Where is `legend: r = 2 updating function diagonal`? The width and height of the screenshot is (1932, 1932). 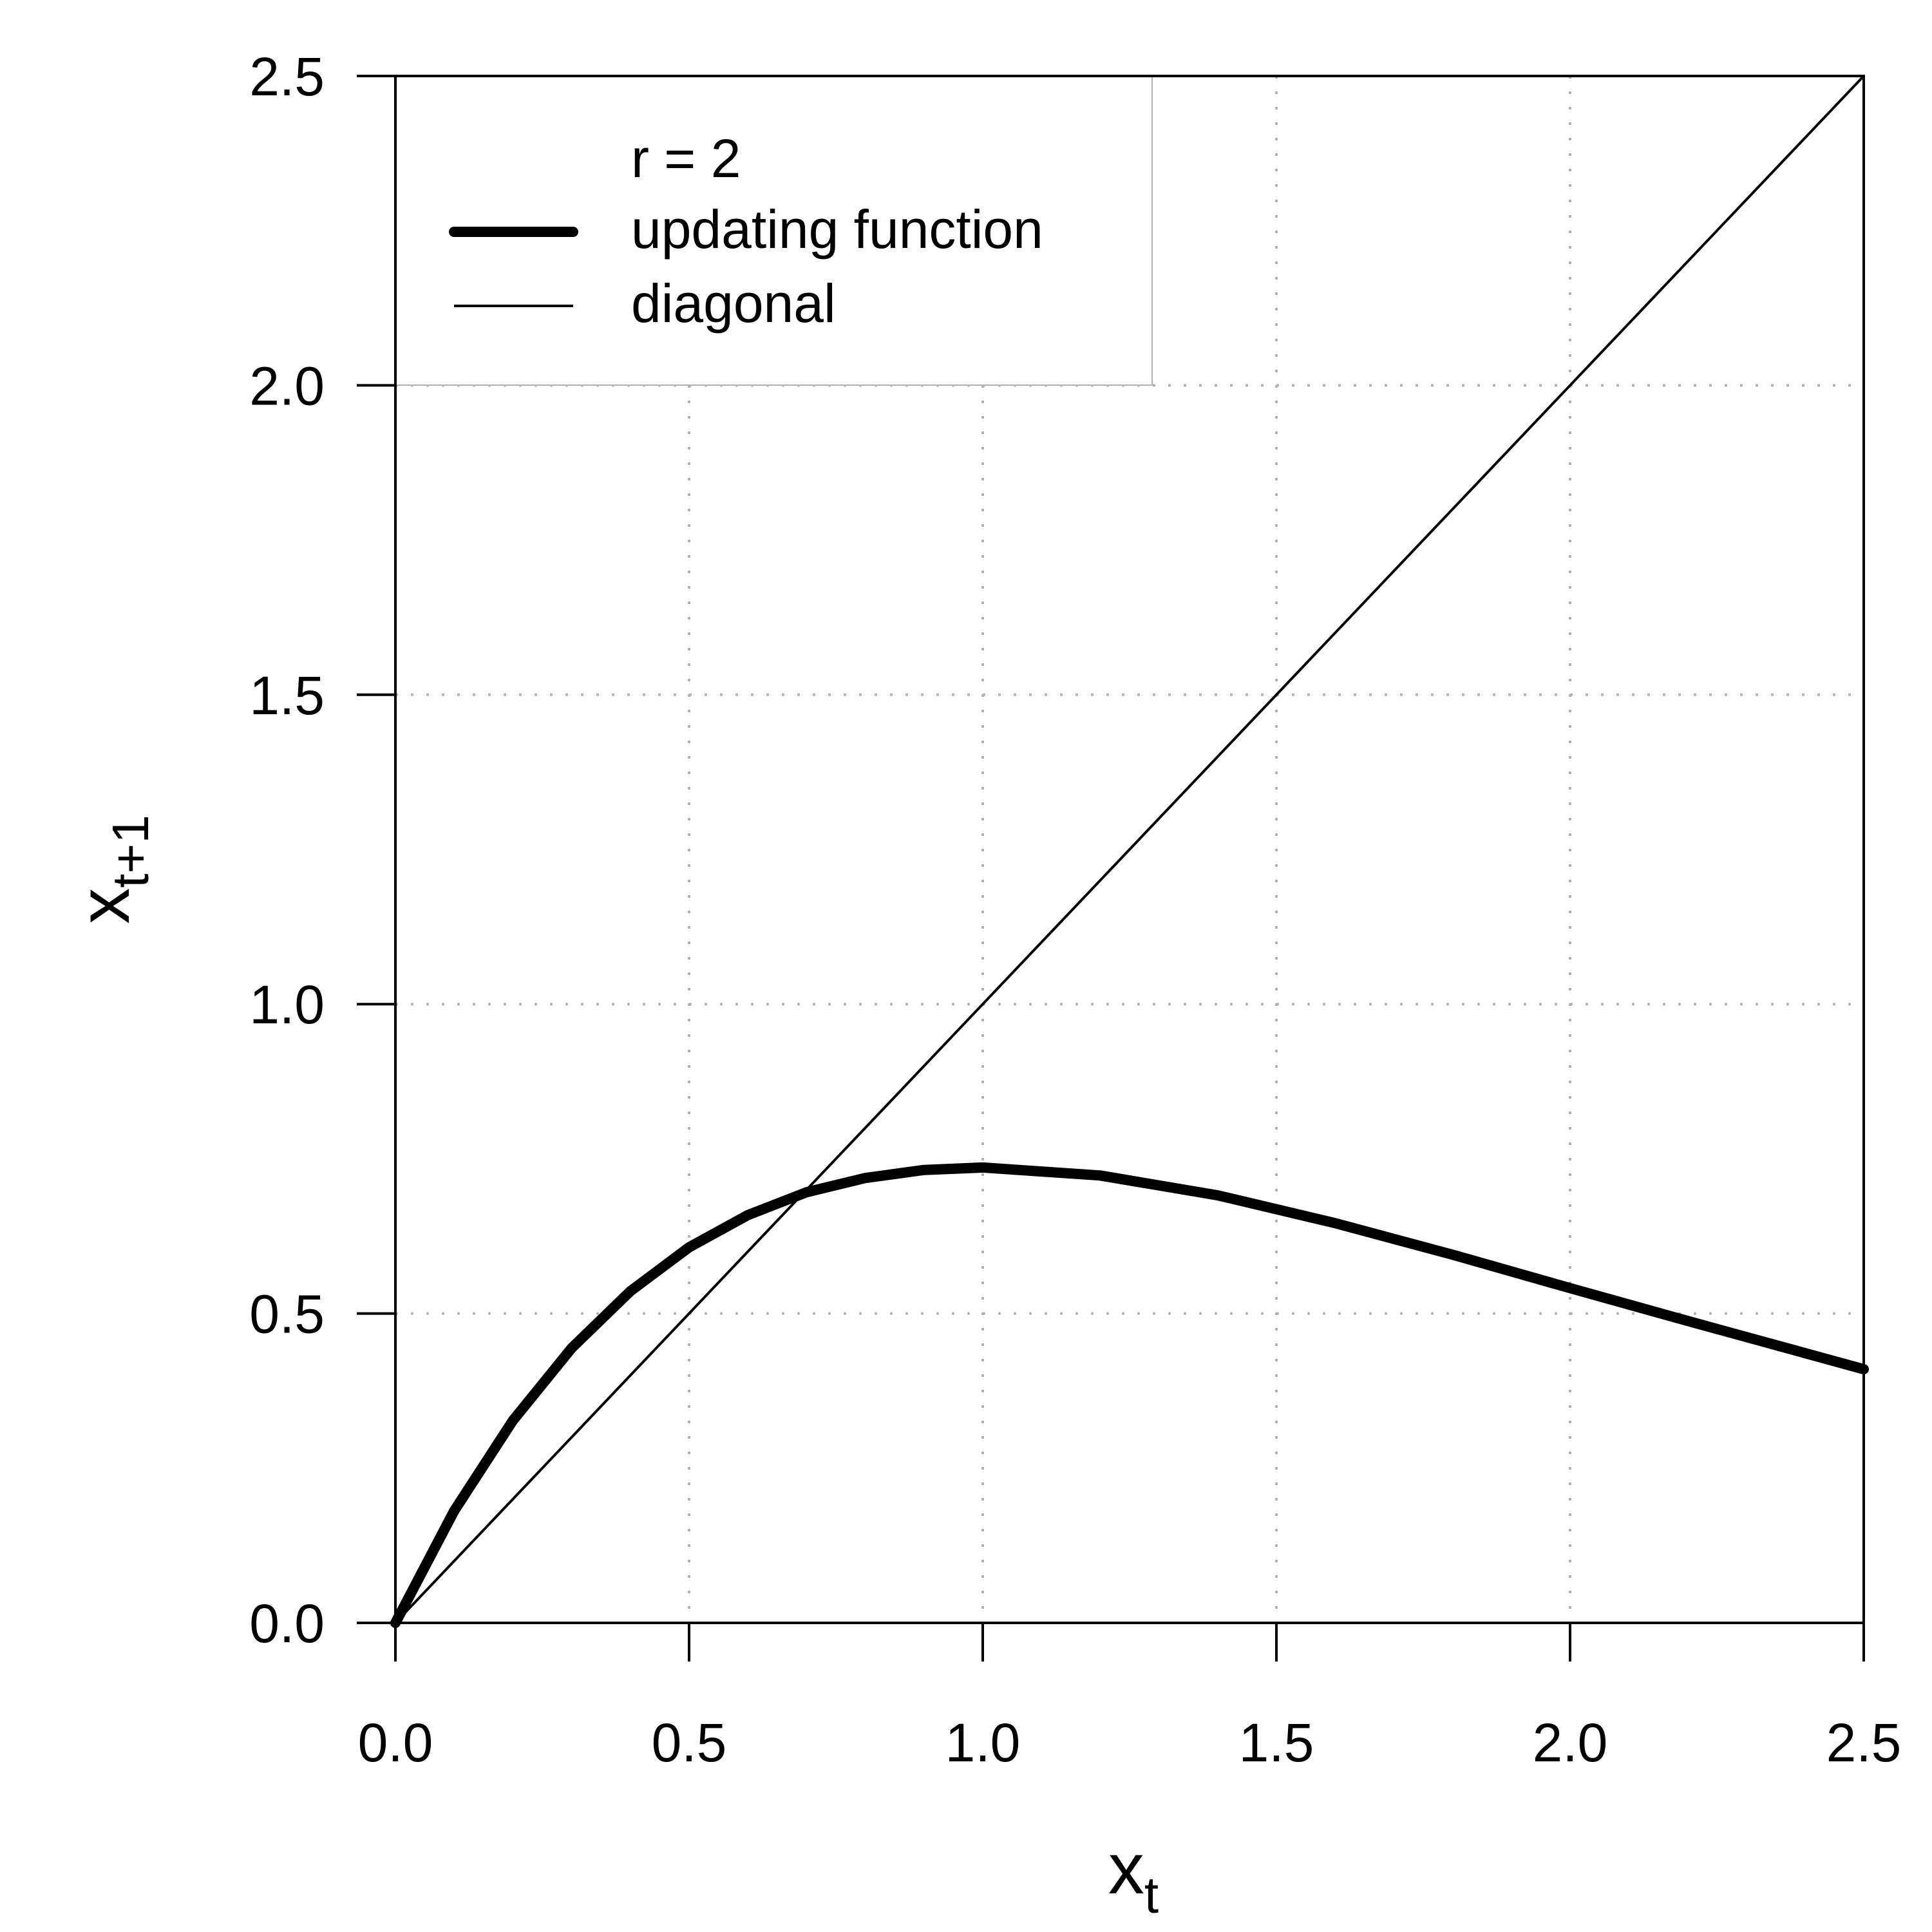 legend: r = 2 updating function diagonal is located at coordinates (746, 231).